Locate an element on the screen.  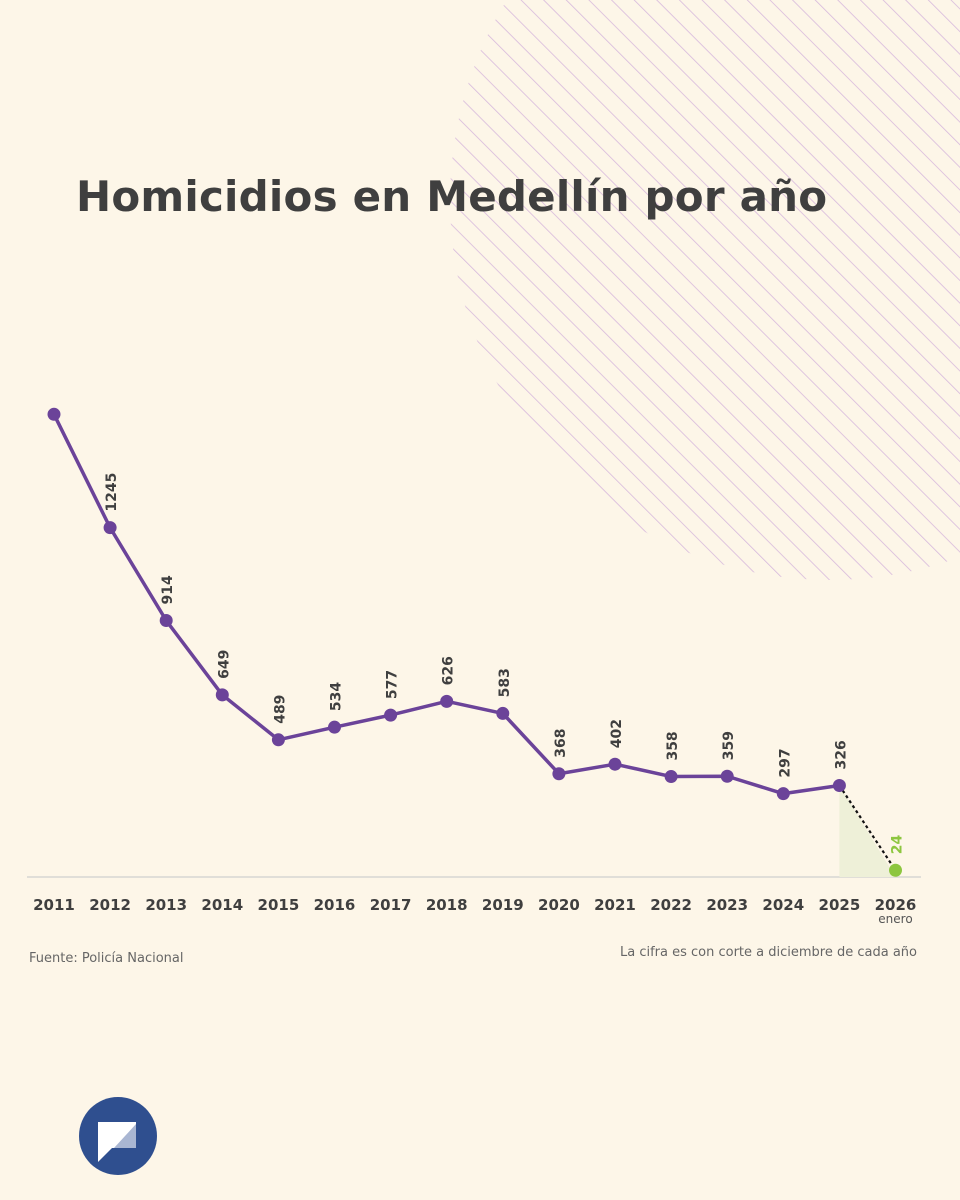
x-tick-label: 2020 is located at coordinates (559, 905).